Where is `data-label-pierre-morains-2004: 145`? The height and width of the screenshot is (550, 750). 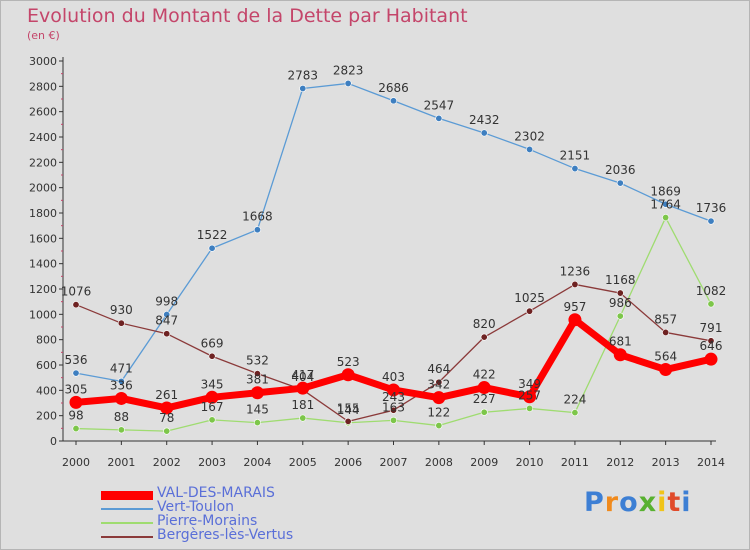
data-label-pierre-morains-2004: 145 is located at coordinates (257, 410).